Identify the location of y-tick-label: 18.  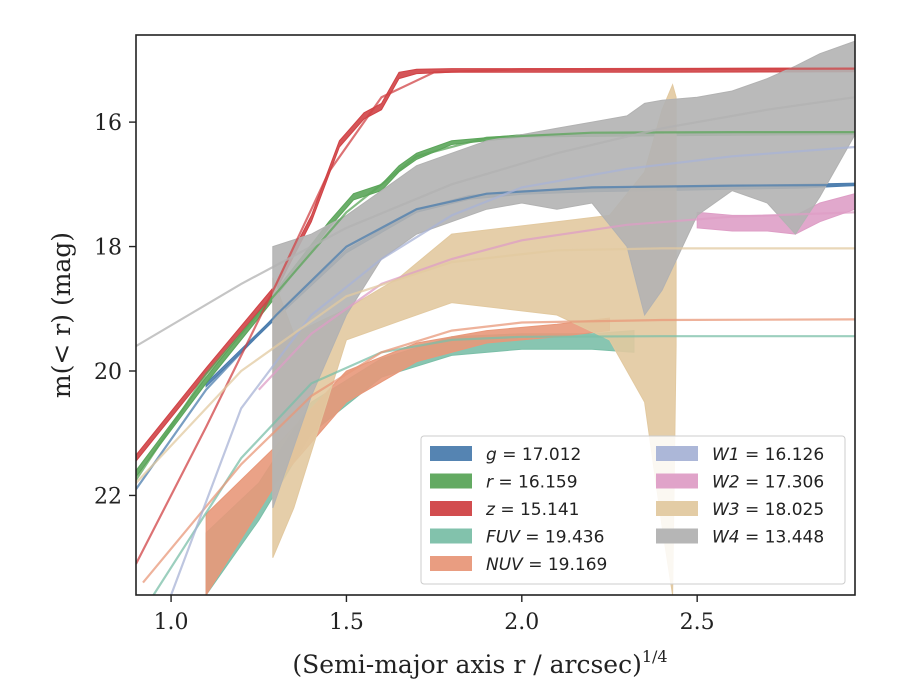
(108, 248).